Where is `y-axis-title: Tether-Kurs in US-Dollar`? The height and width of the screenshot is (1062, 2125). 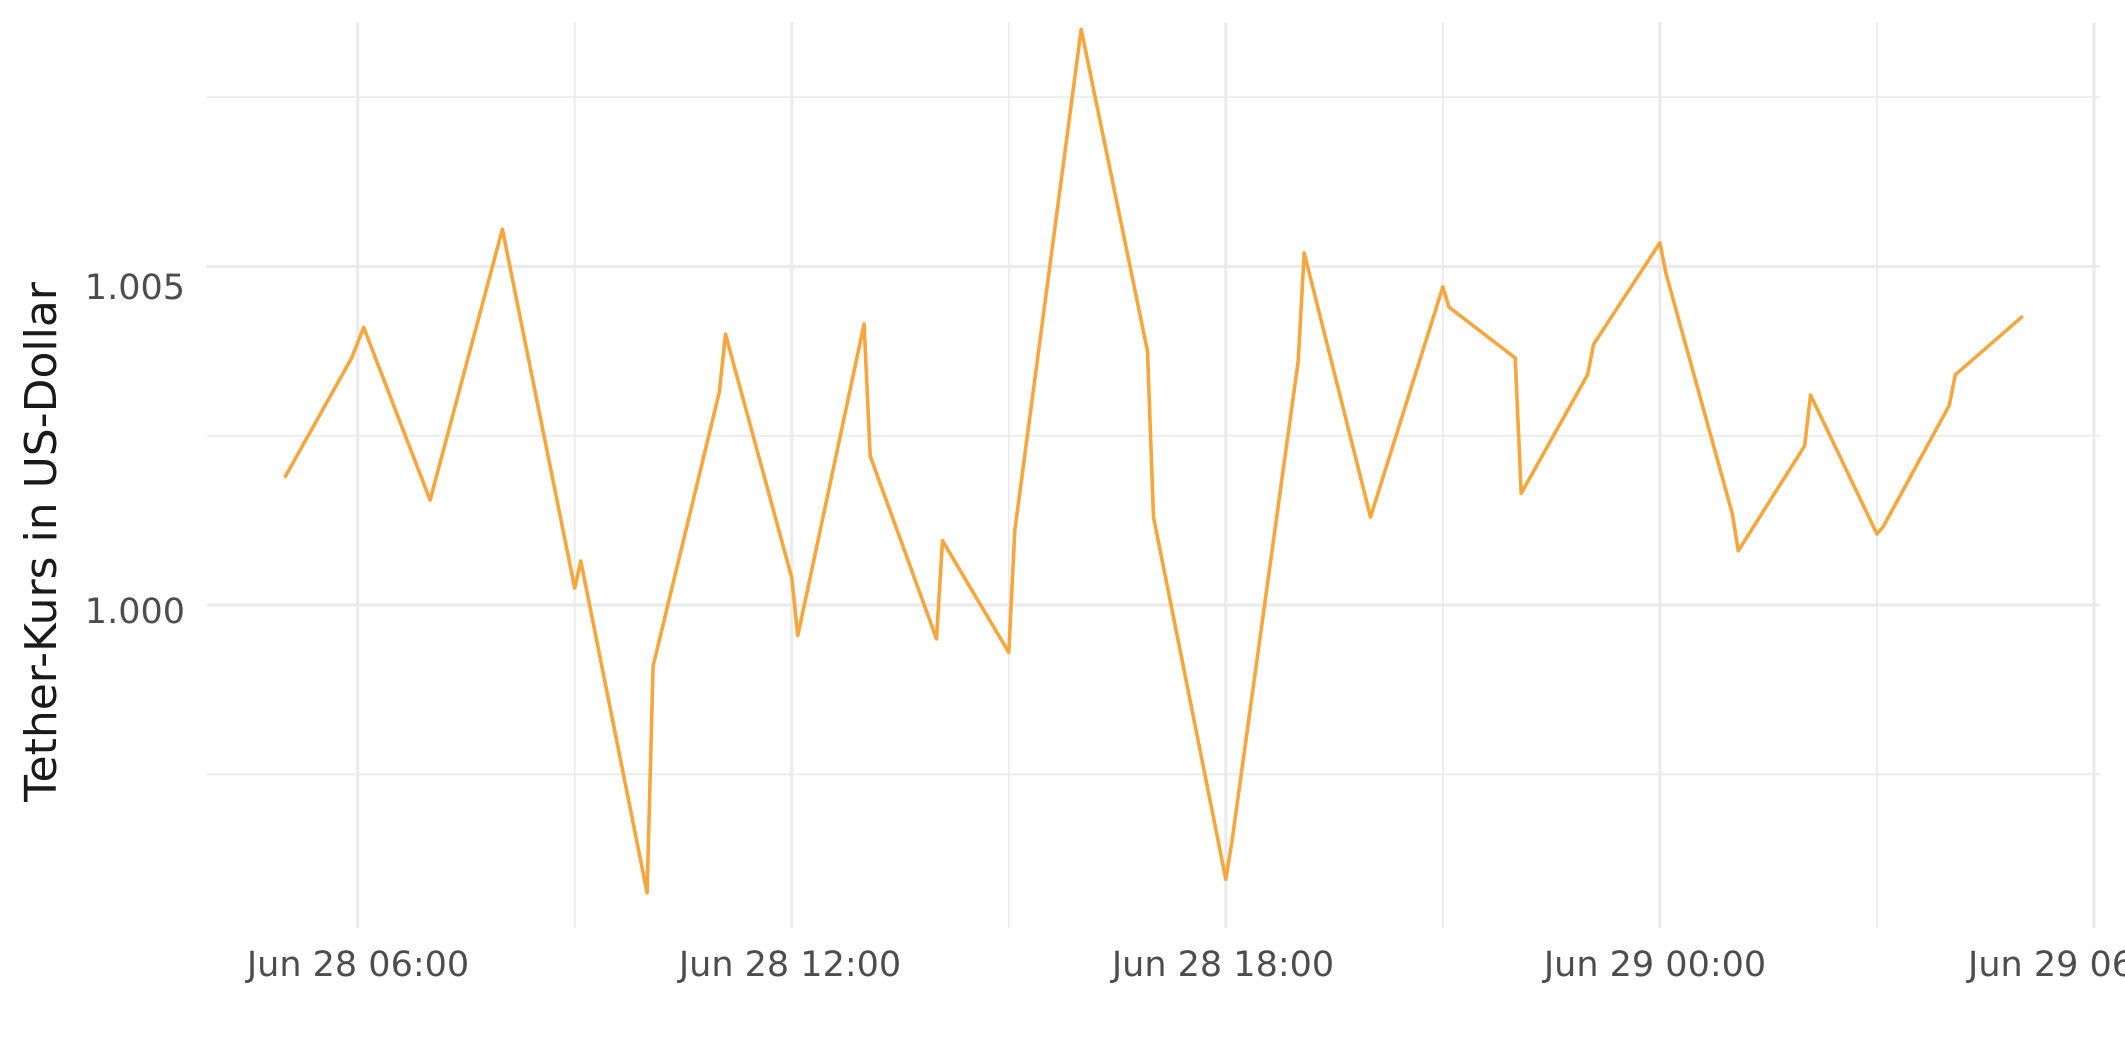 y-axis-title: Tether-Kurs in US-Dollar is located at coordinates (41, 542).